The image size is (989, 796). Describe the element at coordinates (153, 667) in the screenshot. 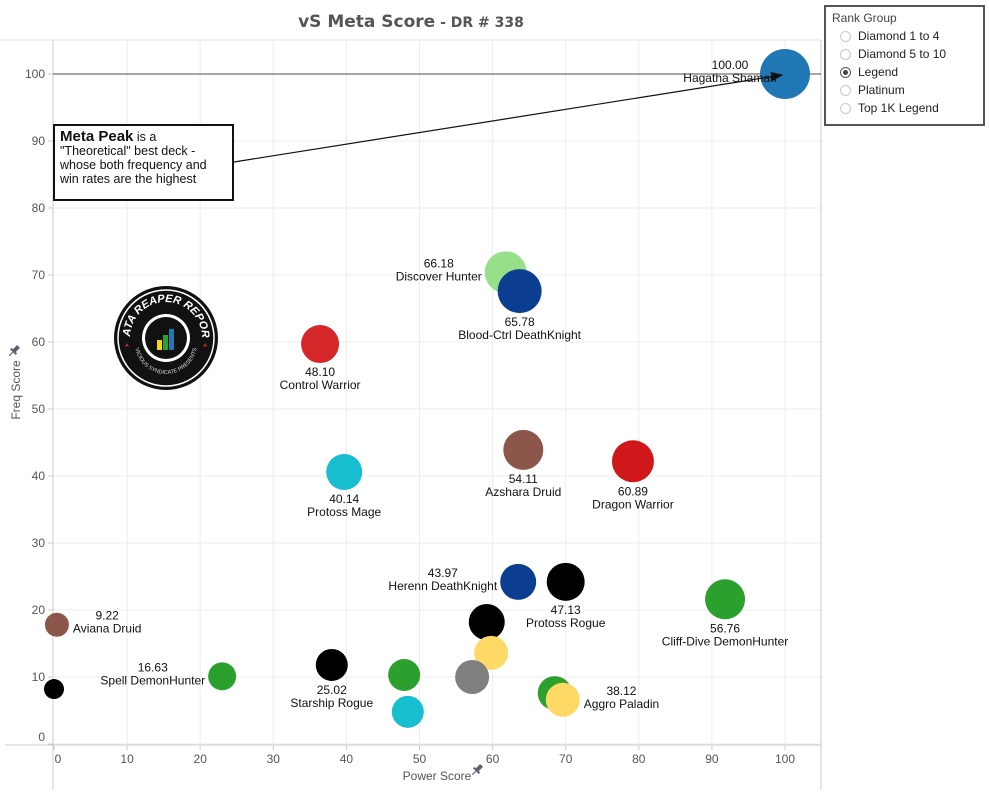

I see `data-label-score: 16.63` at that location.